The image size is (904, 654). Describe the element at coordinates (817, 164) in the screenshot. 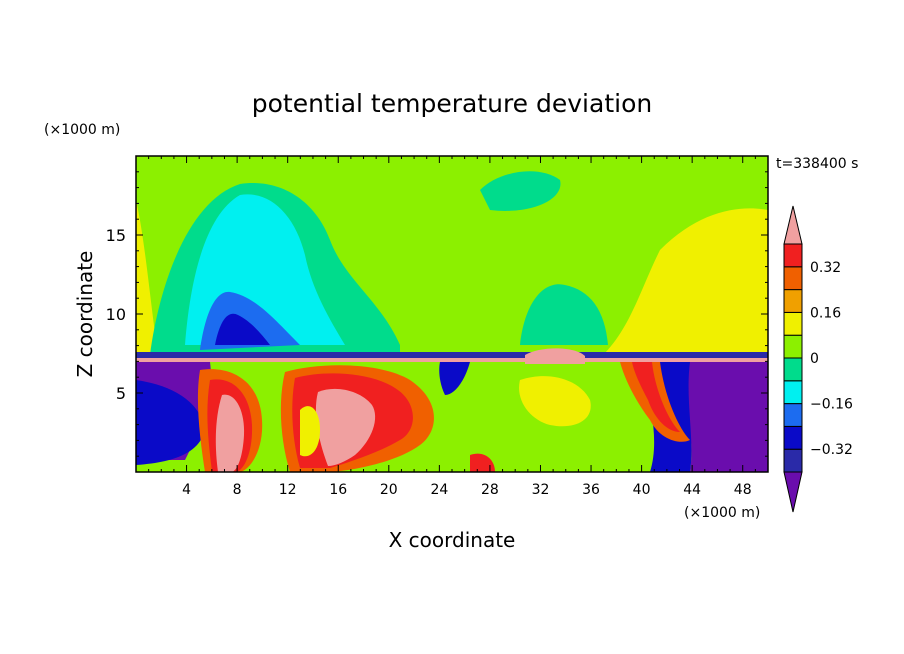

I see `time-label: t=338400 s` at that location.